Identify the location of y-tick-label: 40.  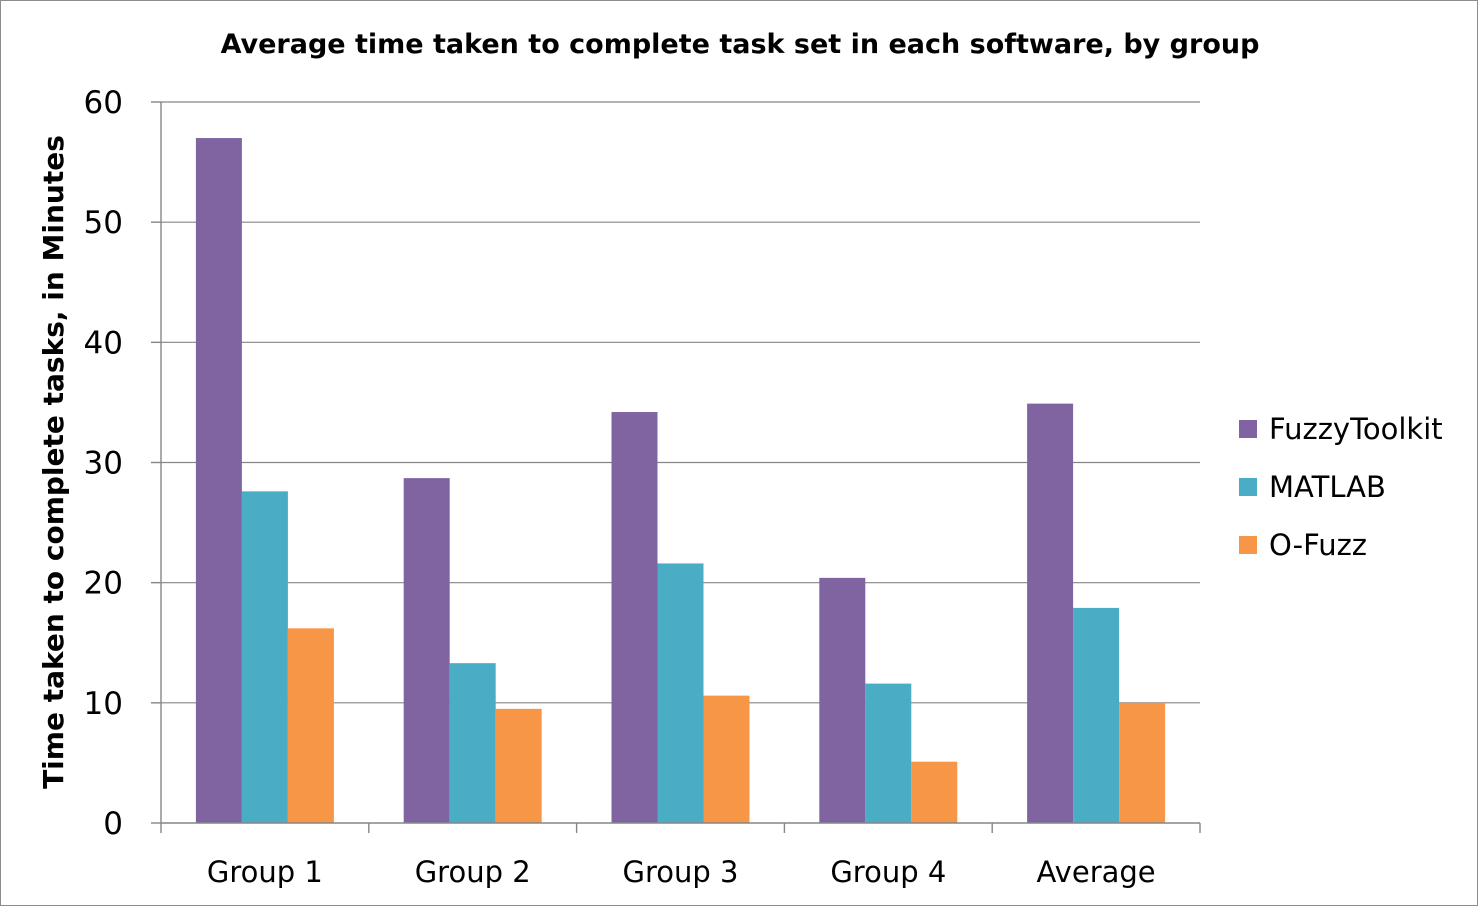
(103, 343).